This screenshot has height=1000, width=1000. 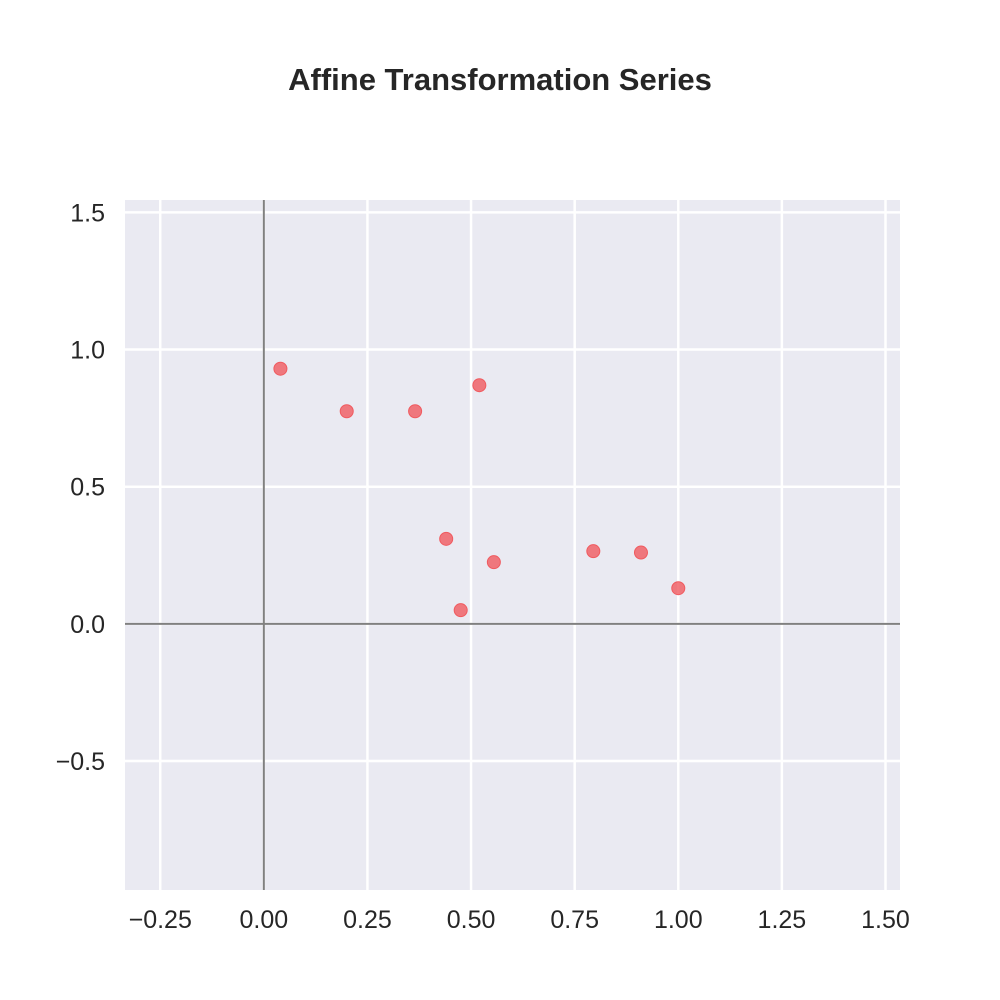 I want to click on x-tick-label: 1.25, so click(x=782, y=920).